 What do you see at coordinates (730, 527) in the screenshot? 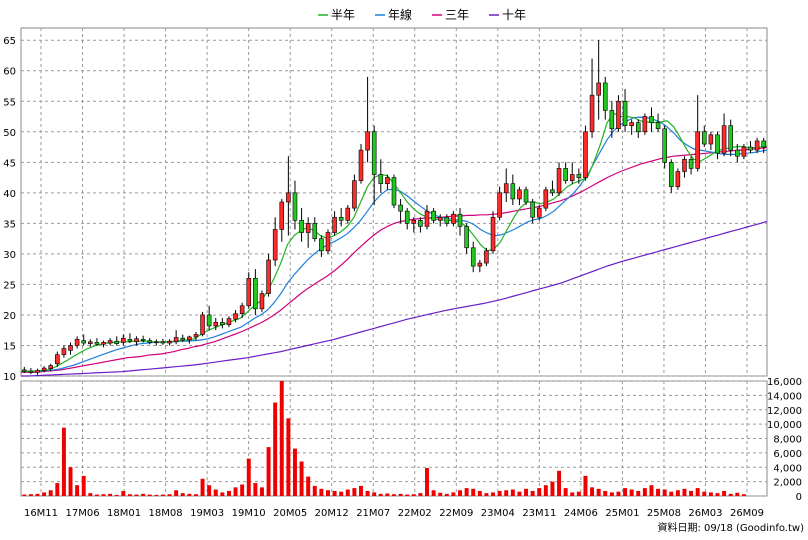
I see `footer-date-source: 資料日期: 09/18 (Goodinfo.tw)` at bounding box center [730, 527].